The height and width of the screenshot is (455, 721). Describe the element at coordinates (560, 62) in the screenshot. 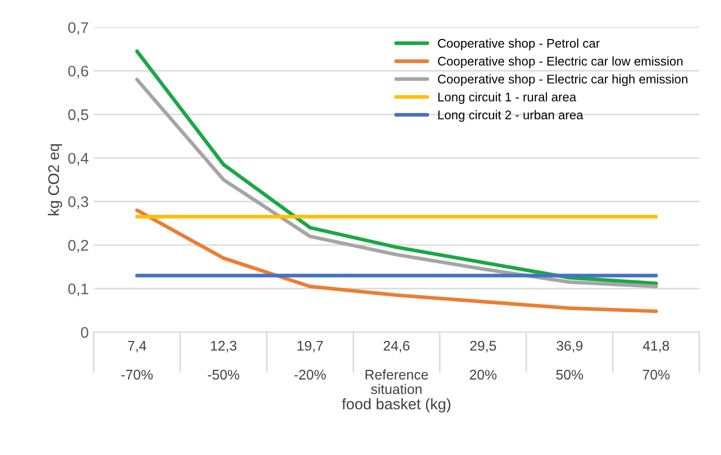

I see `legend-label: Cooperative shop - Electric car low emission` at that location.